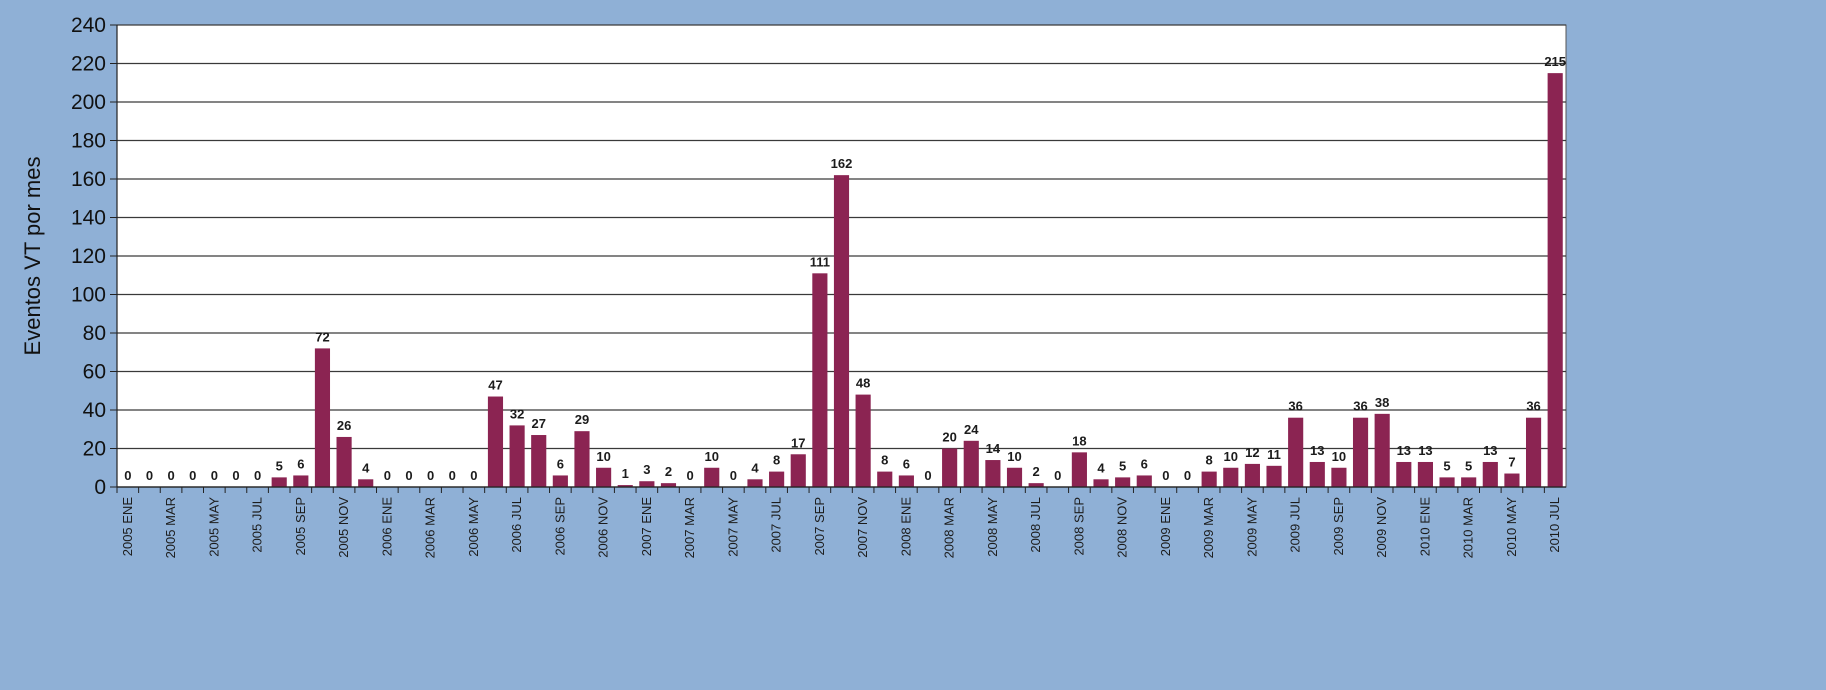 This screenshot has height=690, width=1826. I want to click on x-tick-label: 2008 ENE, so click(905, 527).